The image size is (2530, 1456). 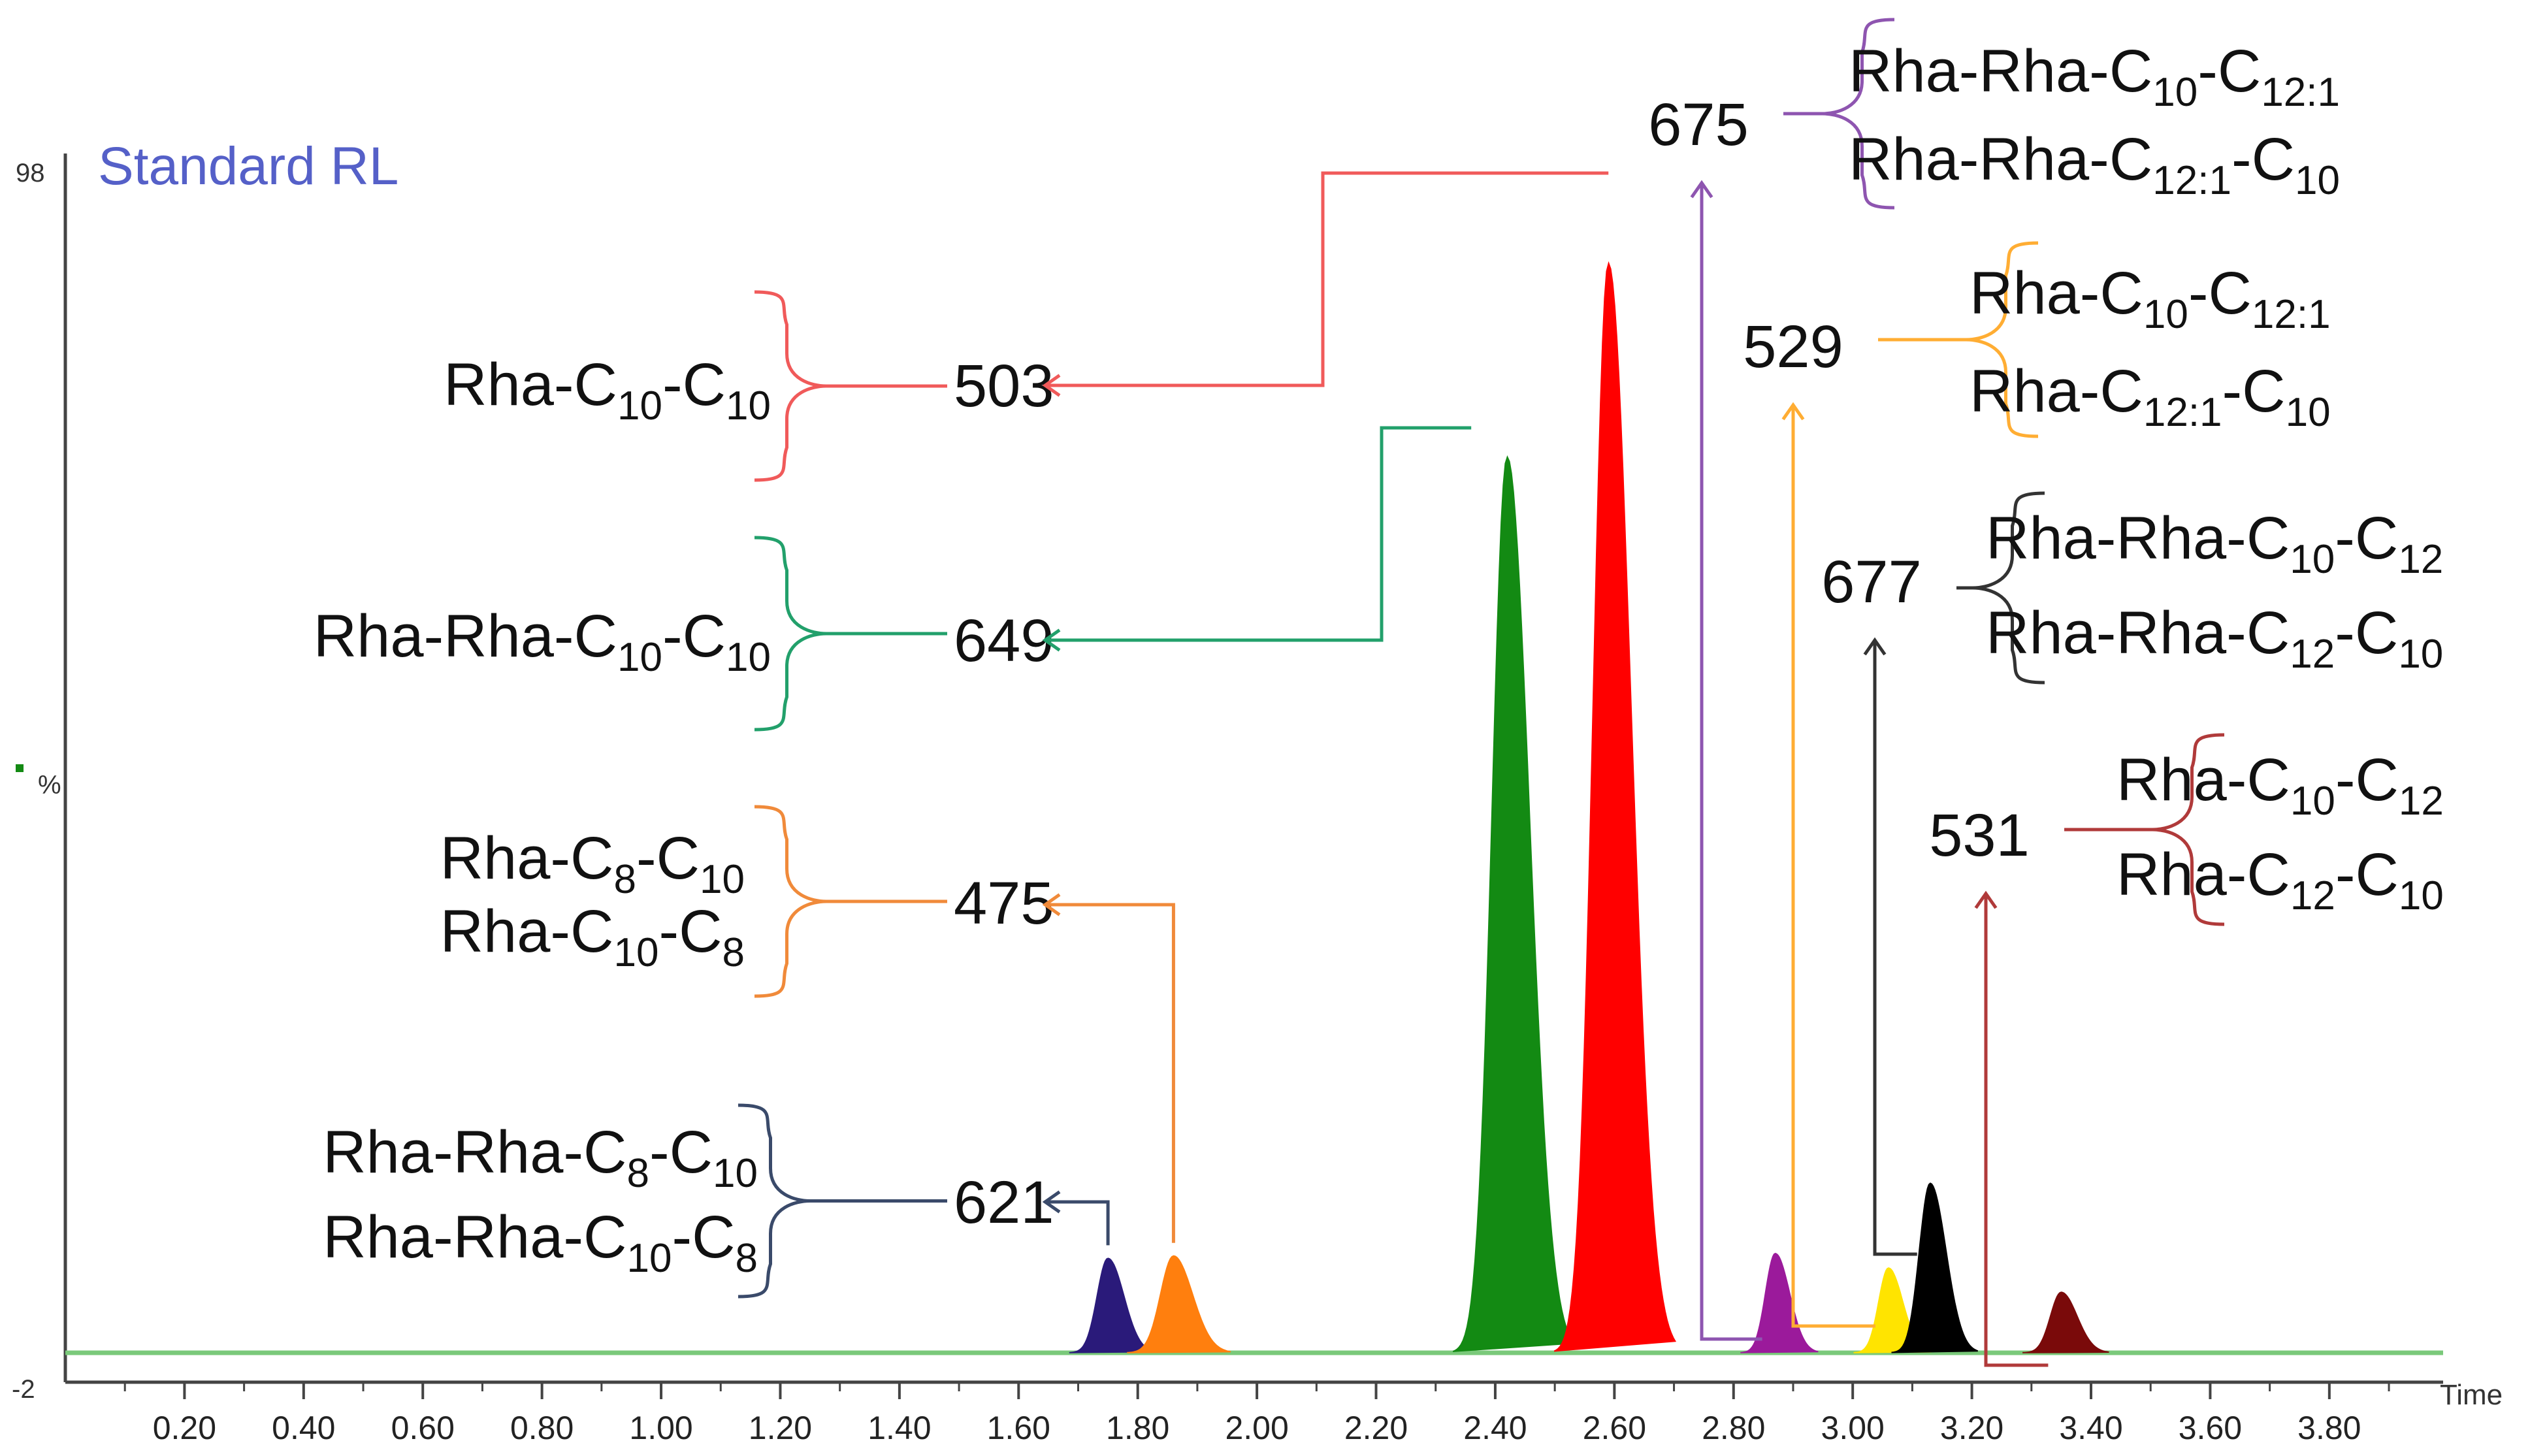 What do you see at coordinates (2094, 164) in the screenshot?
I see `compound-label-675: Rha-Rha-C12:1-C10` at bounding box center [2094, 164].